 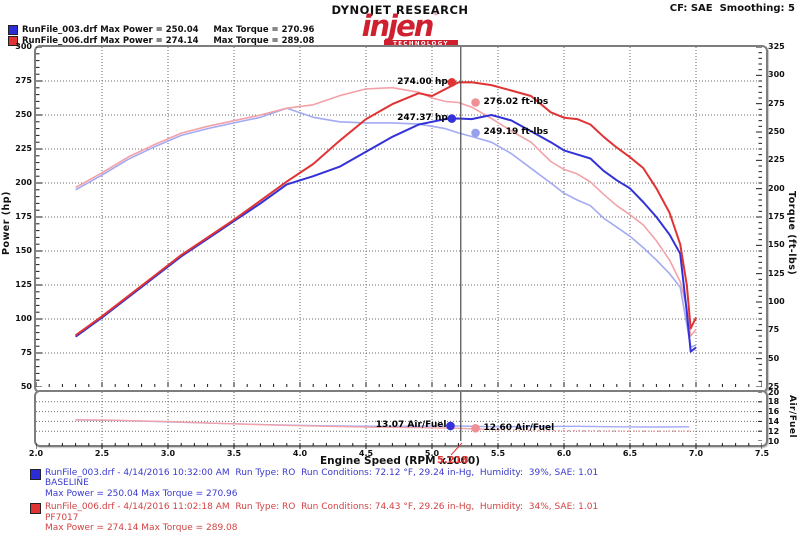 I want to click on torque-tick-label: 125, so click(x=776, y=273).